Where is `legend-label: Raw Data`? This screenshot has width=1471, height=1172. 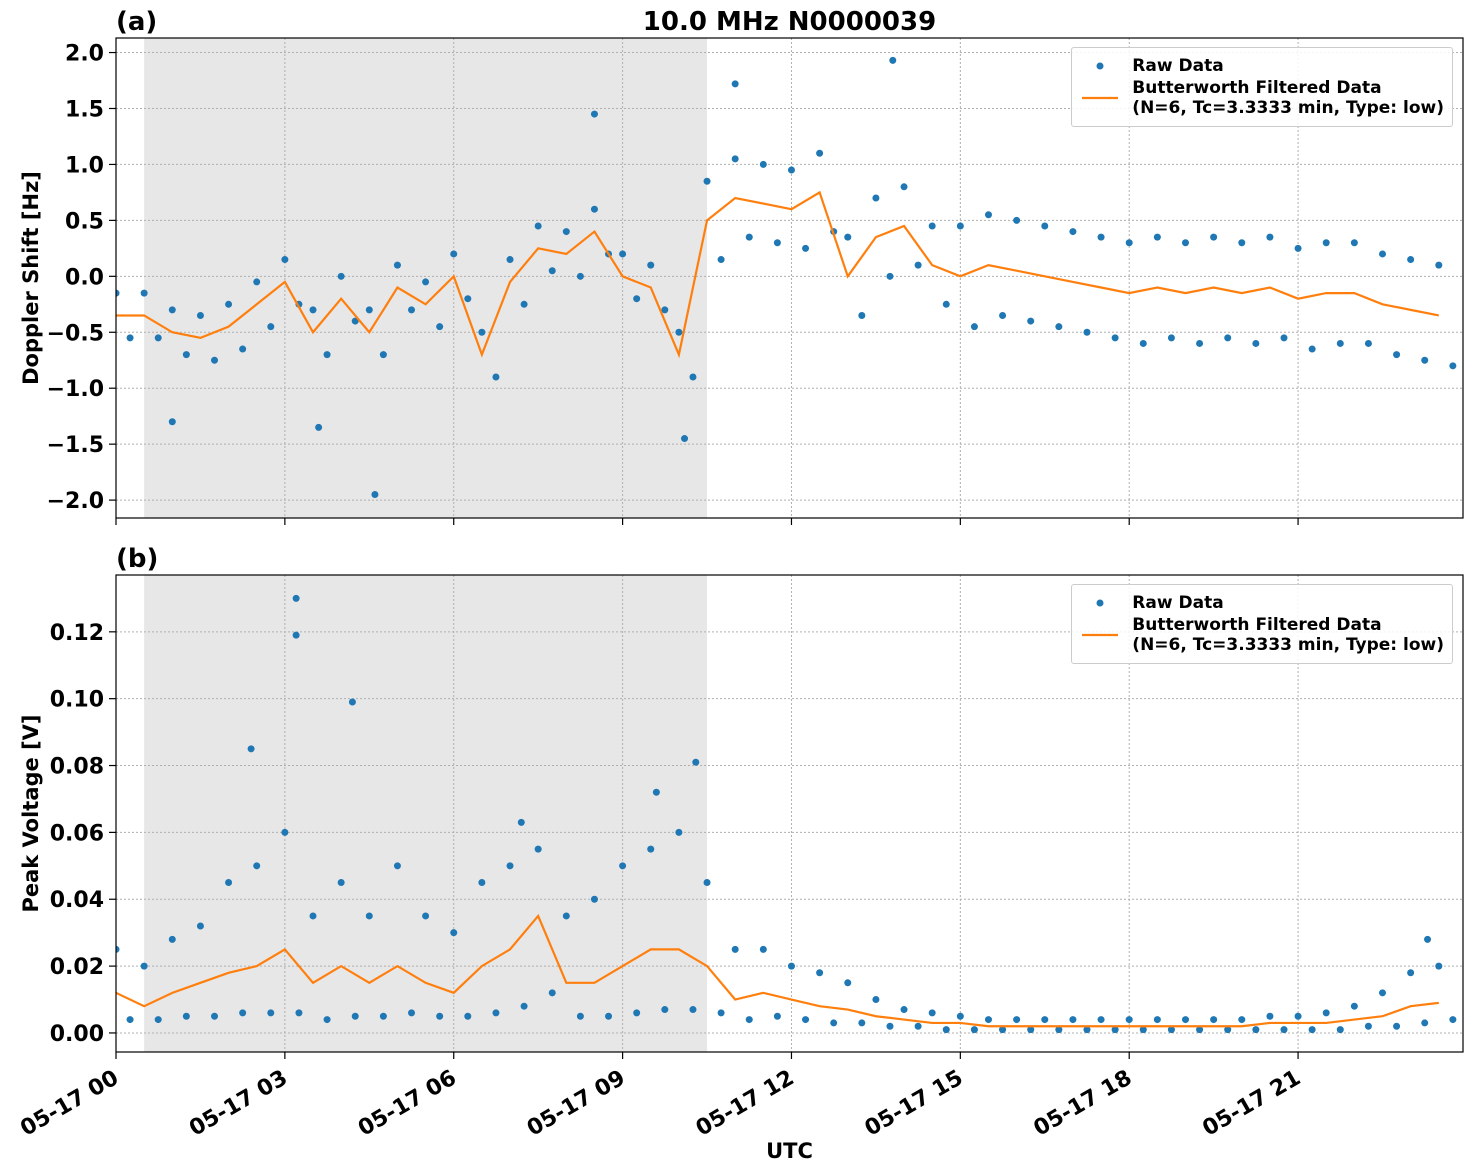
legend-label: Raw Data is located at coordinates (1178, 603).